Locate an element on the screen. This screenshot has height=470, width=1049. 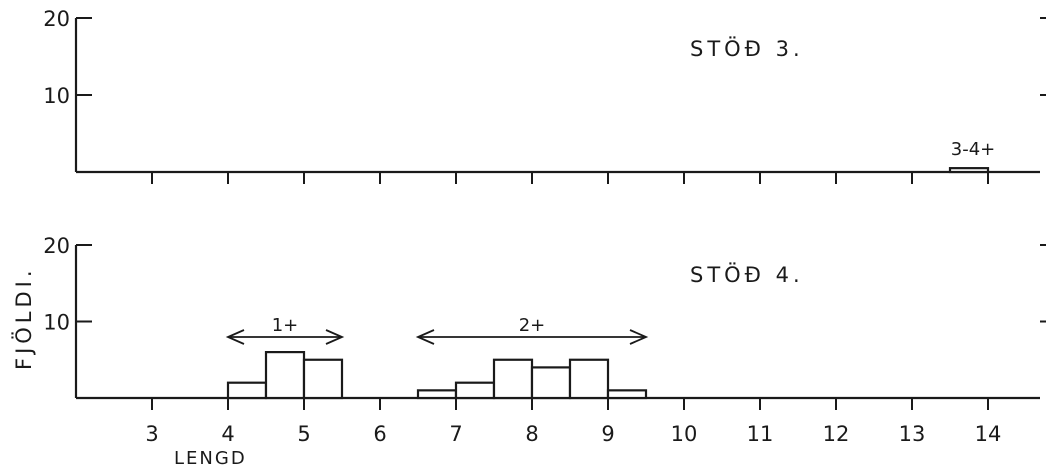
age-group-label: 1+ is located at coordinates (285, 325).